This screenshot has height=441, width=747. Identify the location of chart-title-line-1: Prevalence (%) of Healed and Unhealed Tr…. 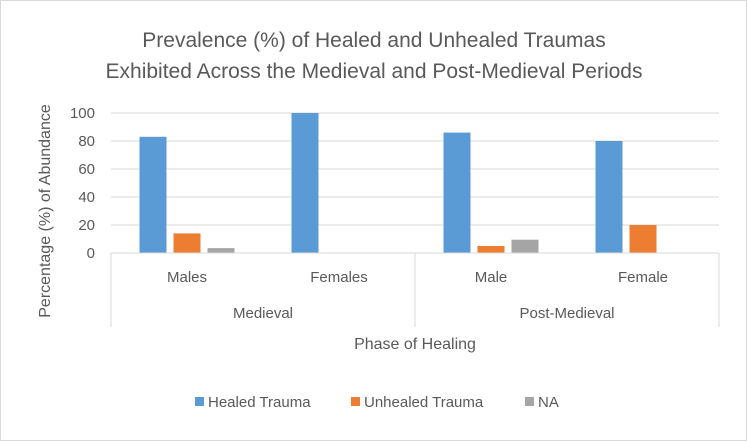
(373, 40).